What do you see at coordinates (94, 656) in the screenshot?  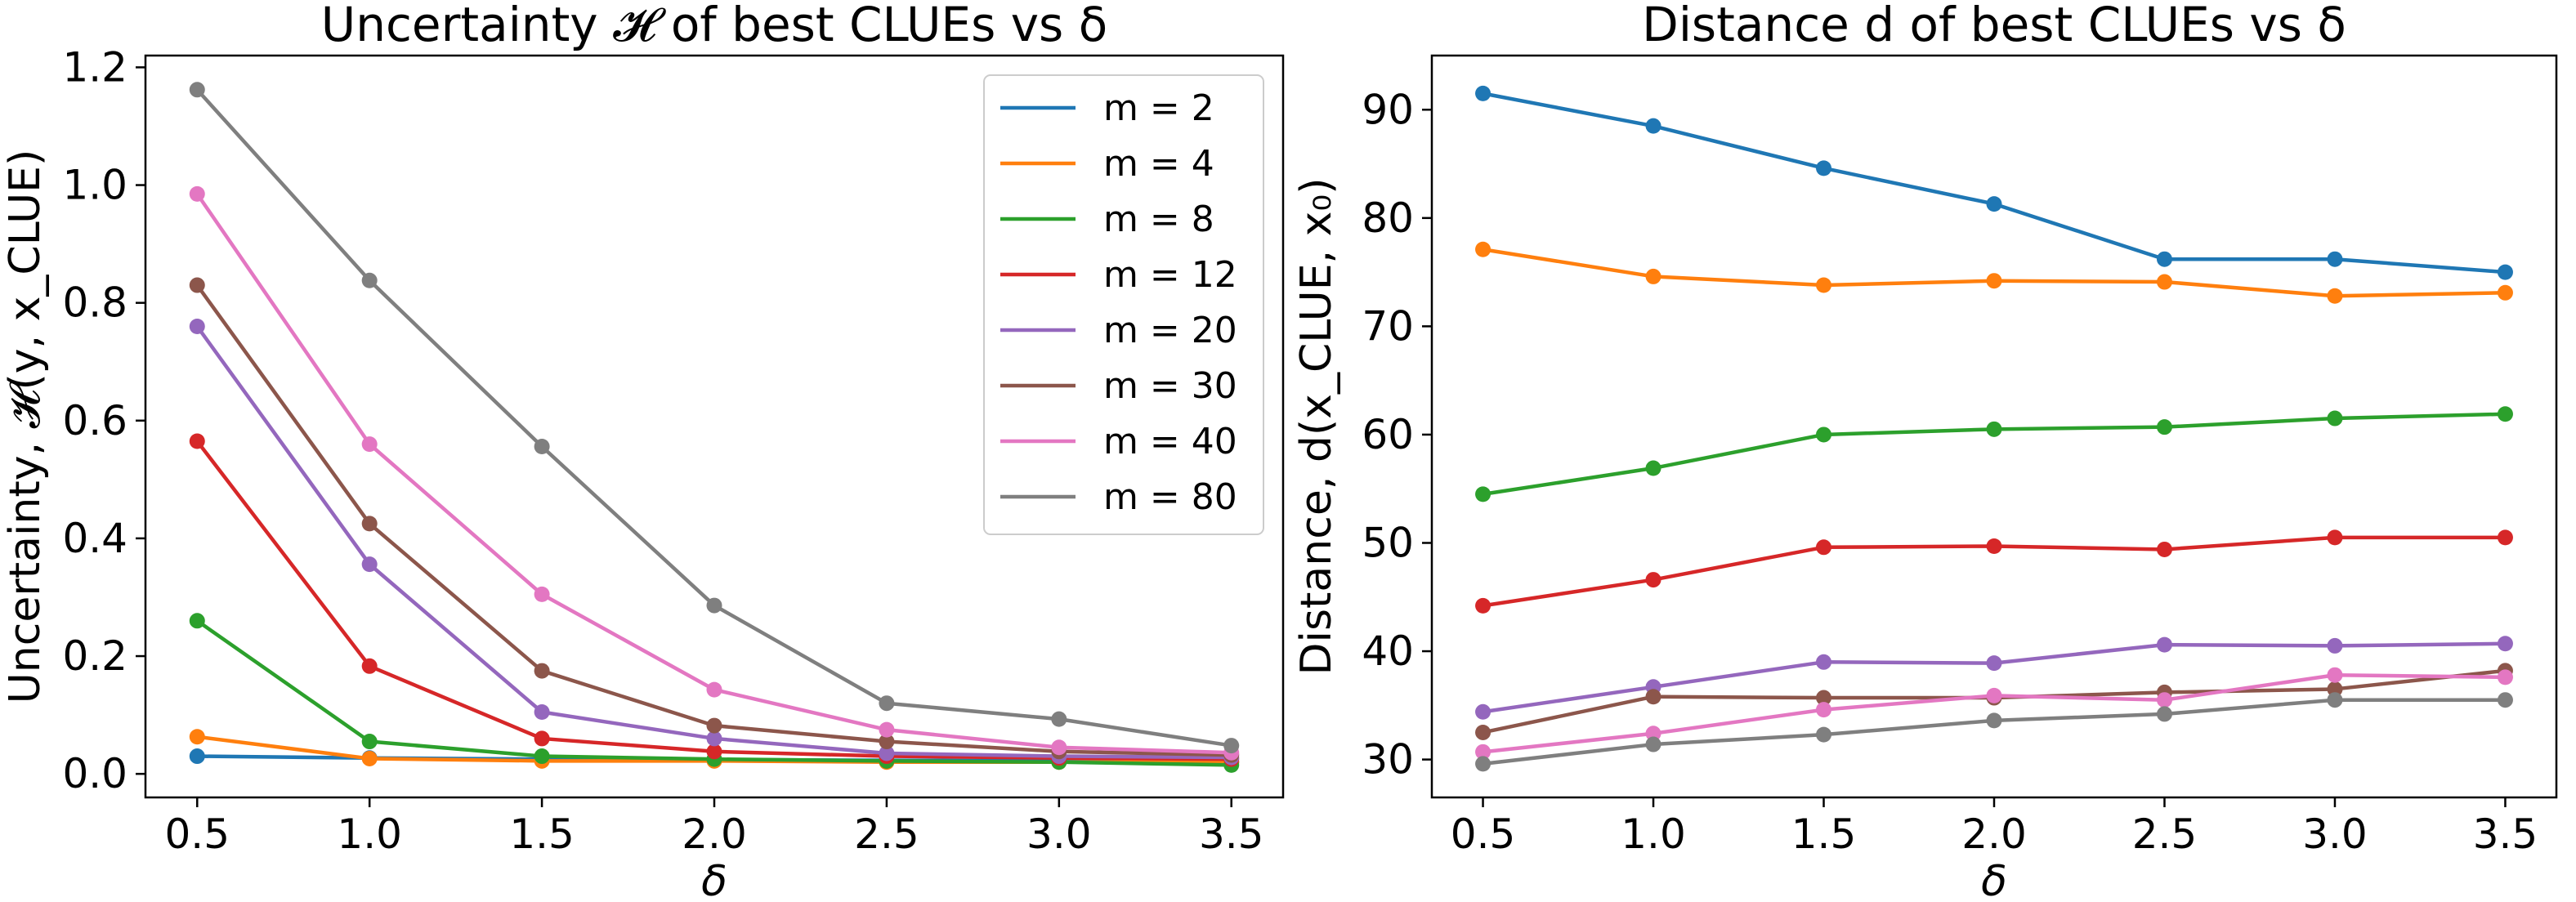 I see `y-tick-label: 0.2` at bounding box center [94, 656].